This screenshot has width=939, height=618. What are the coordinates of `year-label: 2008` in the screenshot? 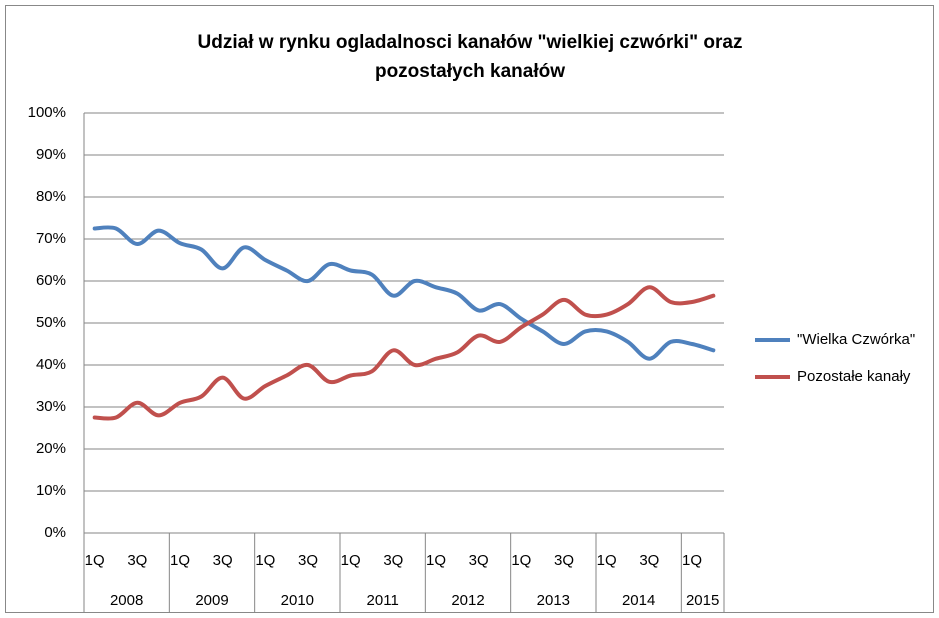 It's located at (126, 600).